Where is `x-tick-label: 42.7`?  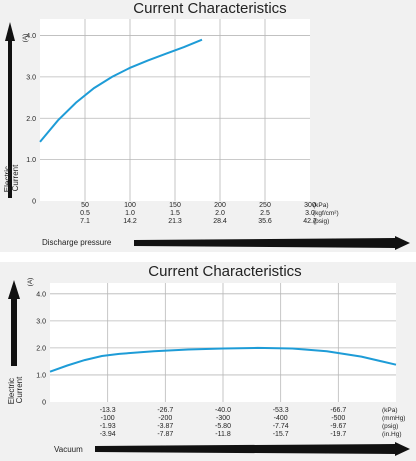
x-tick-label: 42.7 is located at coordinates (310, 221).